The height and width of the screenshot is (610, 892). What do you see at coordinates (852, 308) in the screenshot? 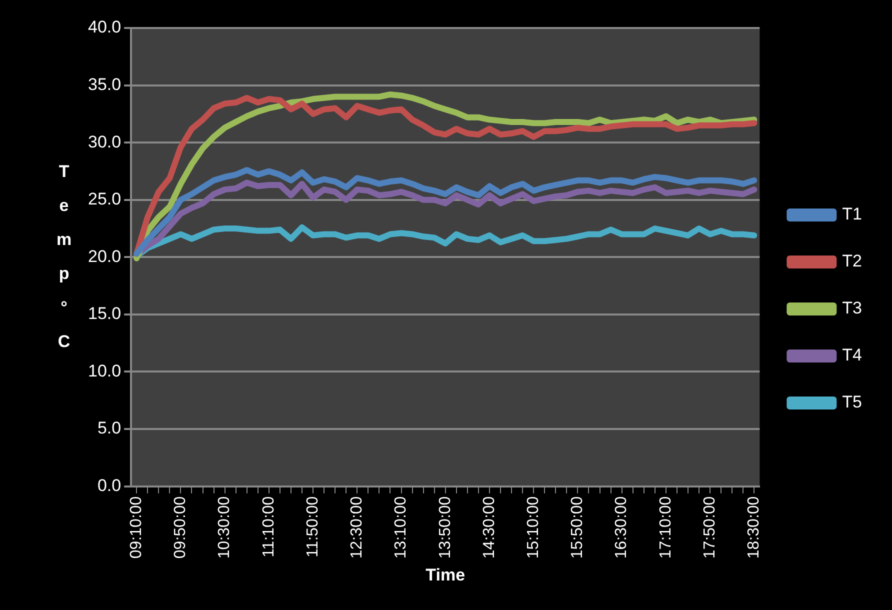
I see `legend-label: T3` at bounding box center [852, 308].